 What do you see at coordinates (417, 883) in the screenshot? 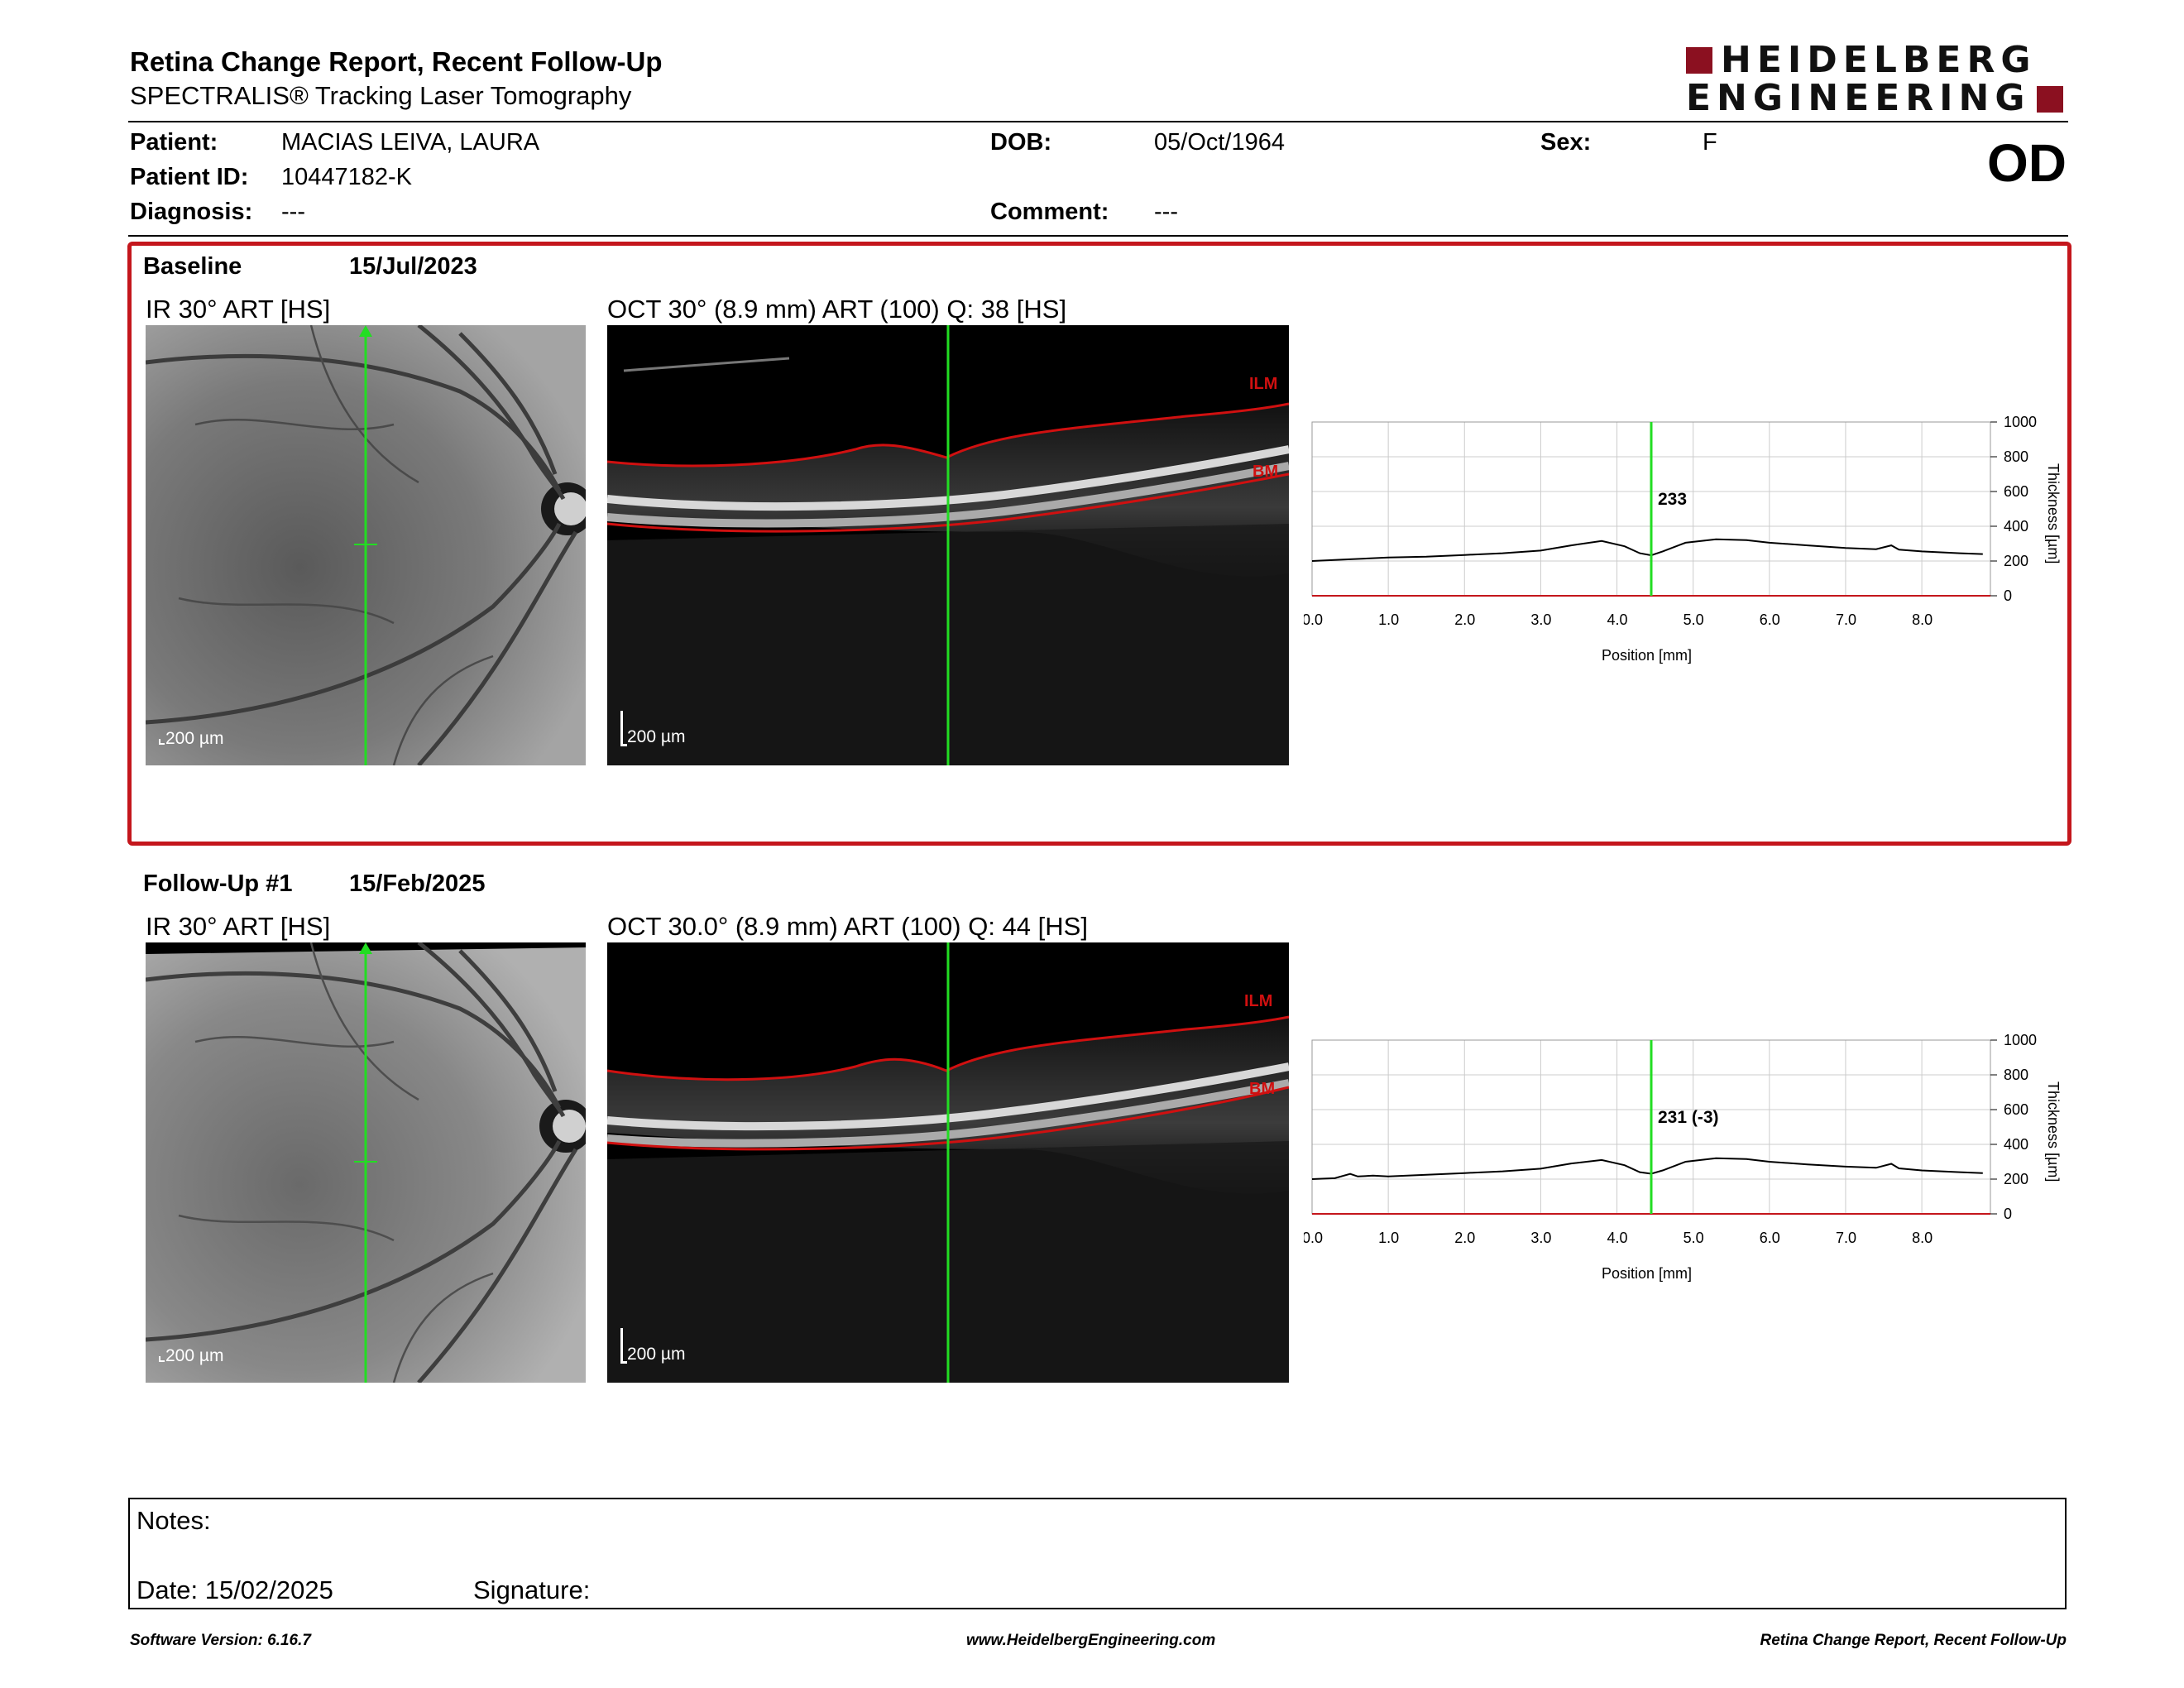
I see `followup-date: 15/Feb/2025` at bounding box center [417, 883].